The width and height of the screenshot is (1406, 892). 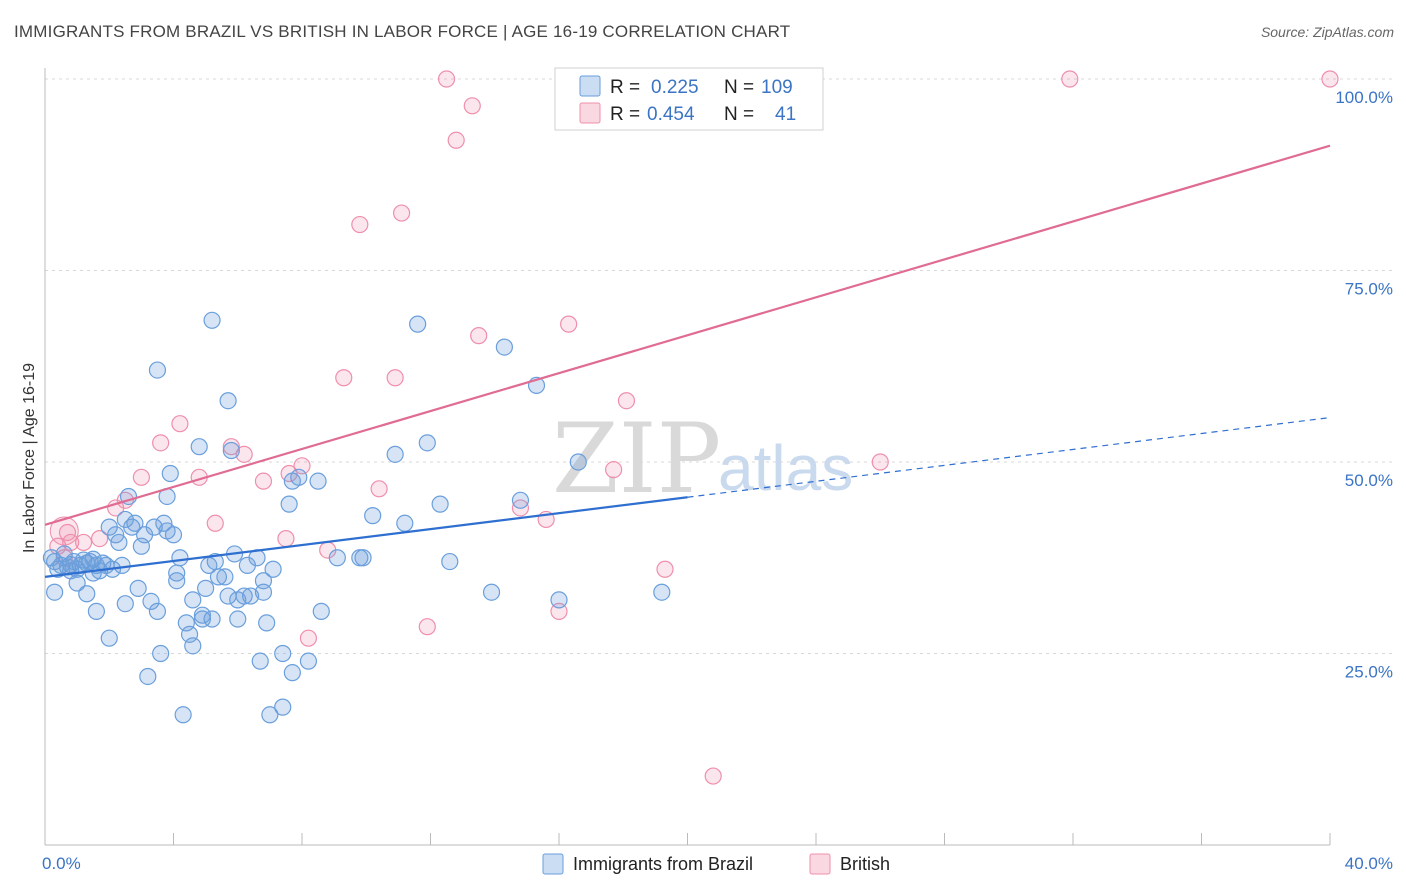 I want to click on brazil-trendline, so click(x=366, y=537).